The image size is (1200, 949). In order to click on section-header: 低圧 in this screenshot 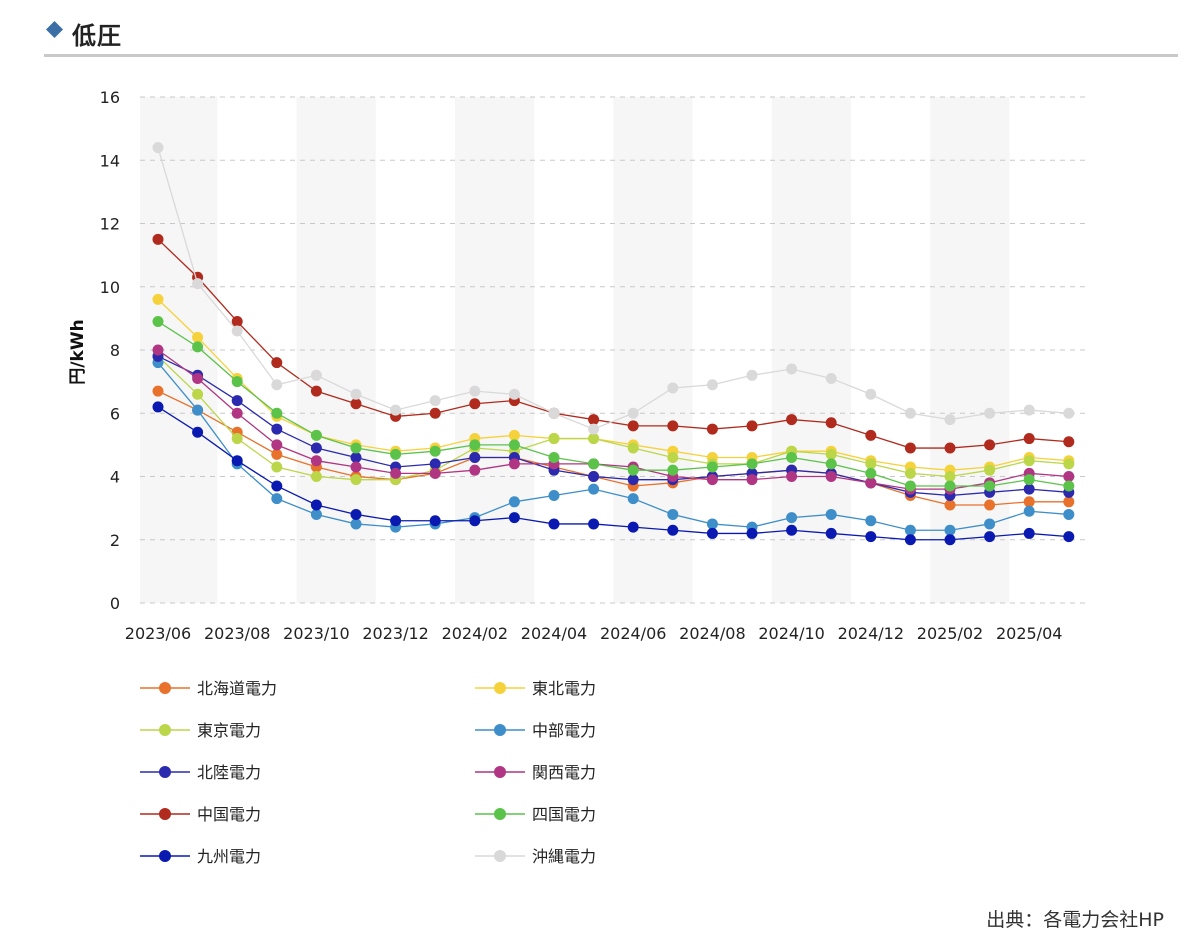, I will do `click(611, 35)`.